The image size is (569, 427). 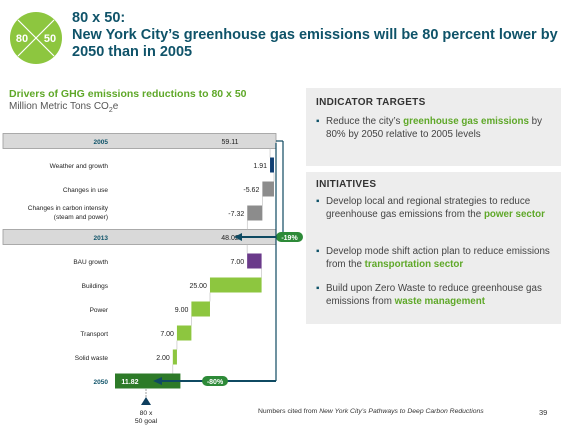 I want to click on initiatives-heading: INITIATIVES, so click(x=346, y=184).